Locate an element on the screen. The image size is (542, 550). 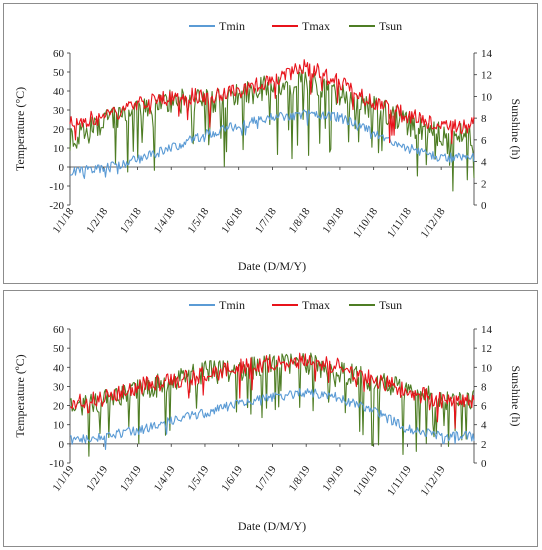
x-tick-label: 1/7/19 is located at coordinates (266, 478).